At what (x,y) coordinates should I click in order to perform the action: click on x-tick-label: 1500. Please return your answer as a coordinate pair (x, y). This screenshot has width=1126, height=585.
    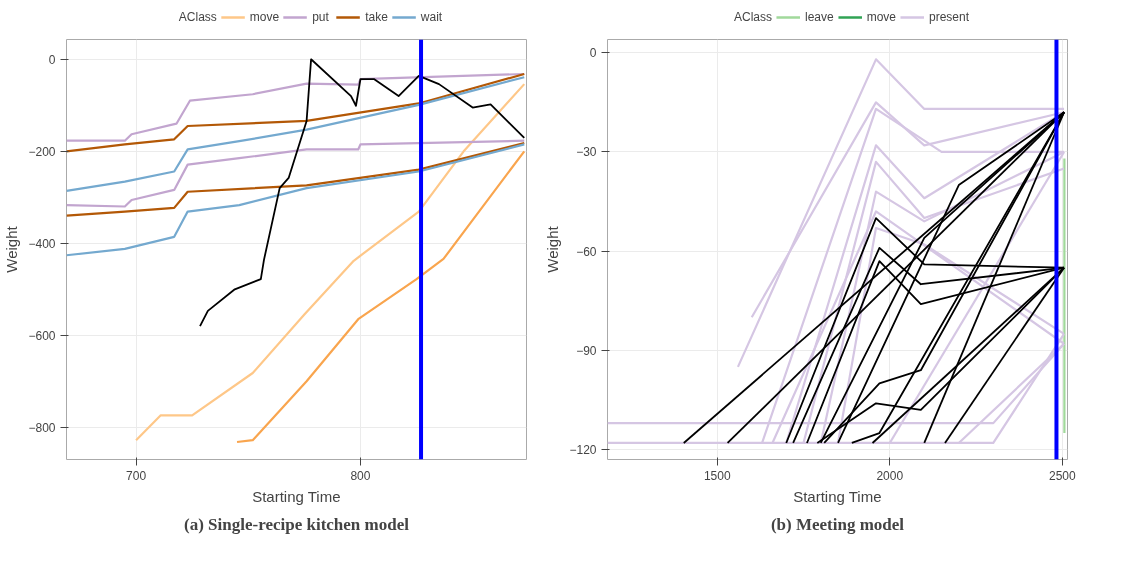
    Looking at the image, I should click on (717, 475).